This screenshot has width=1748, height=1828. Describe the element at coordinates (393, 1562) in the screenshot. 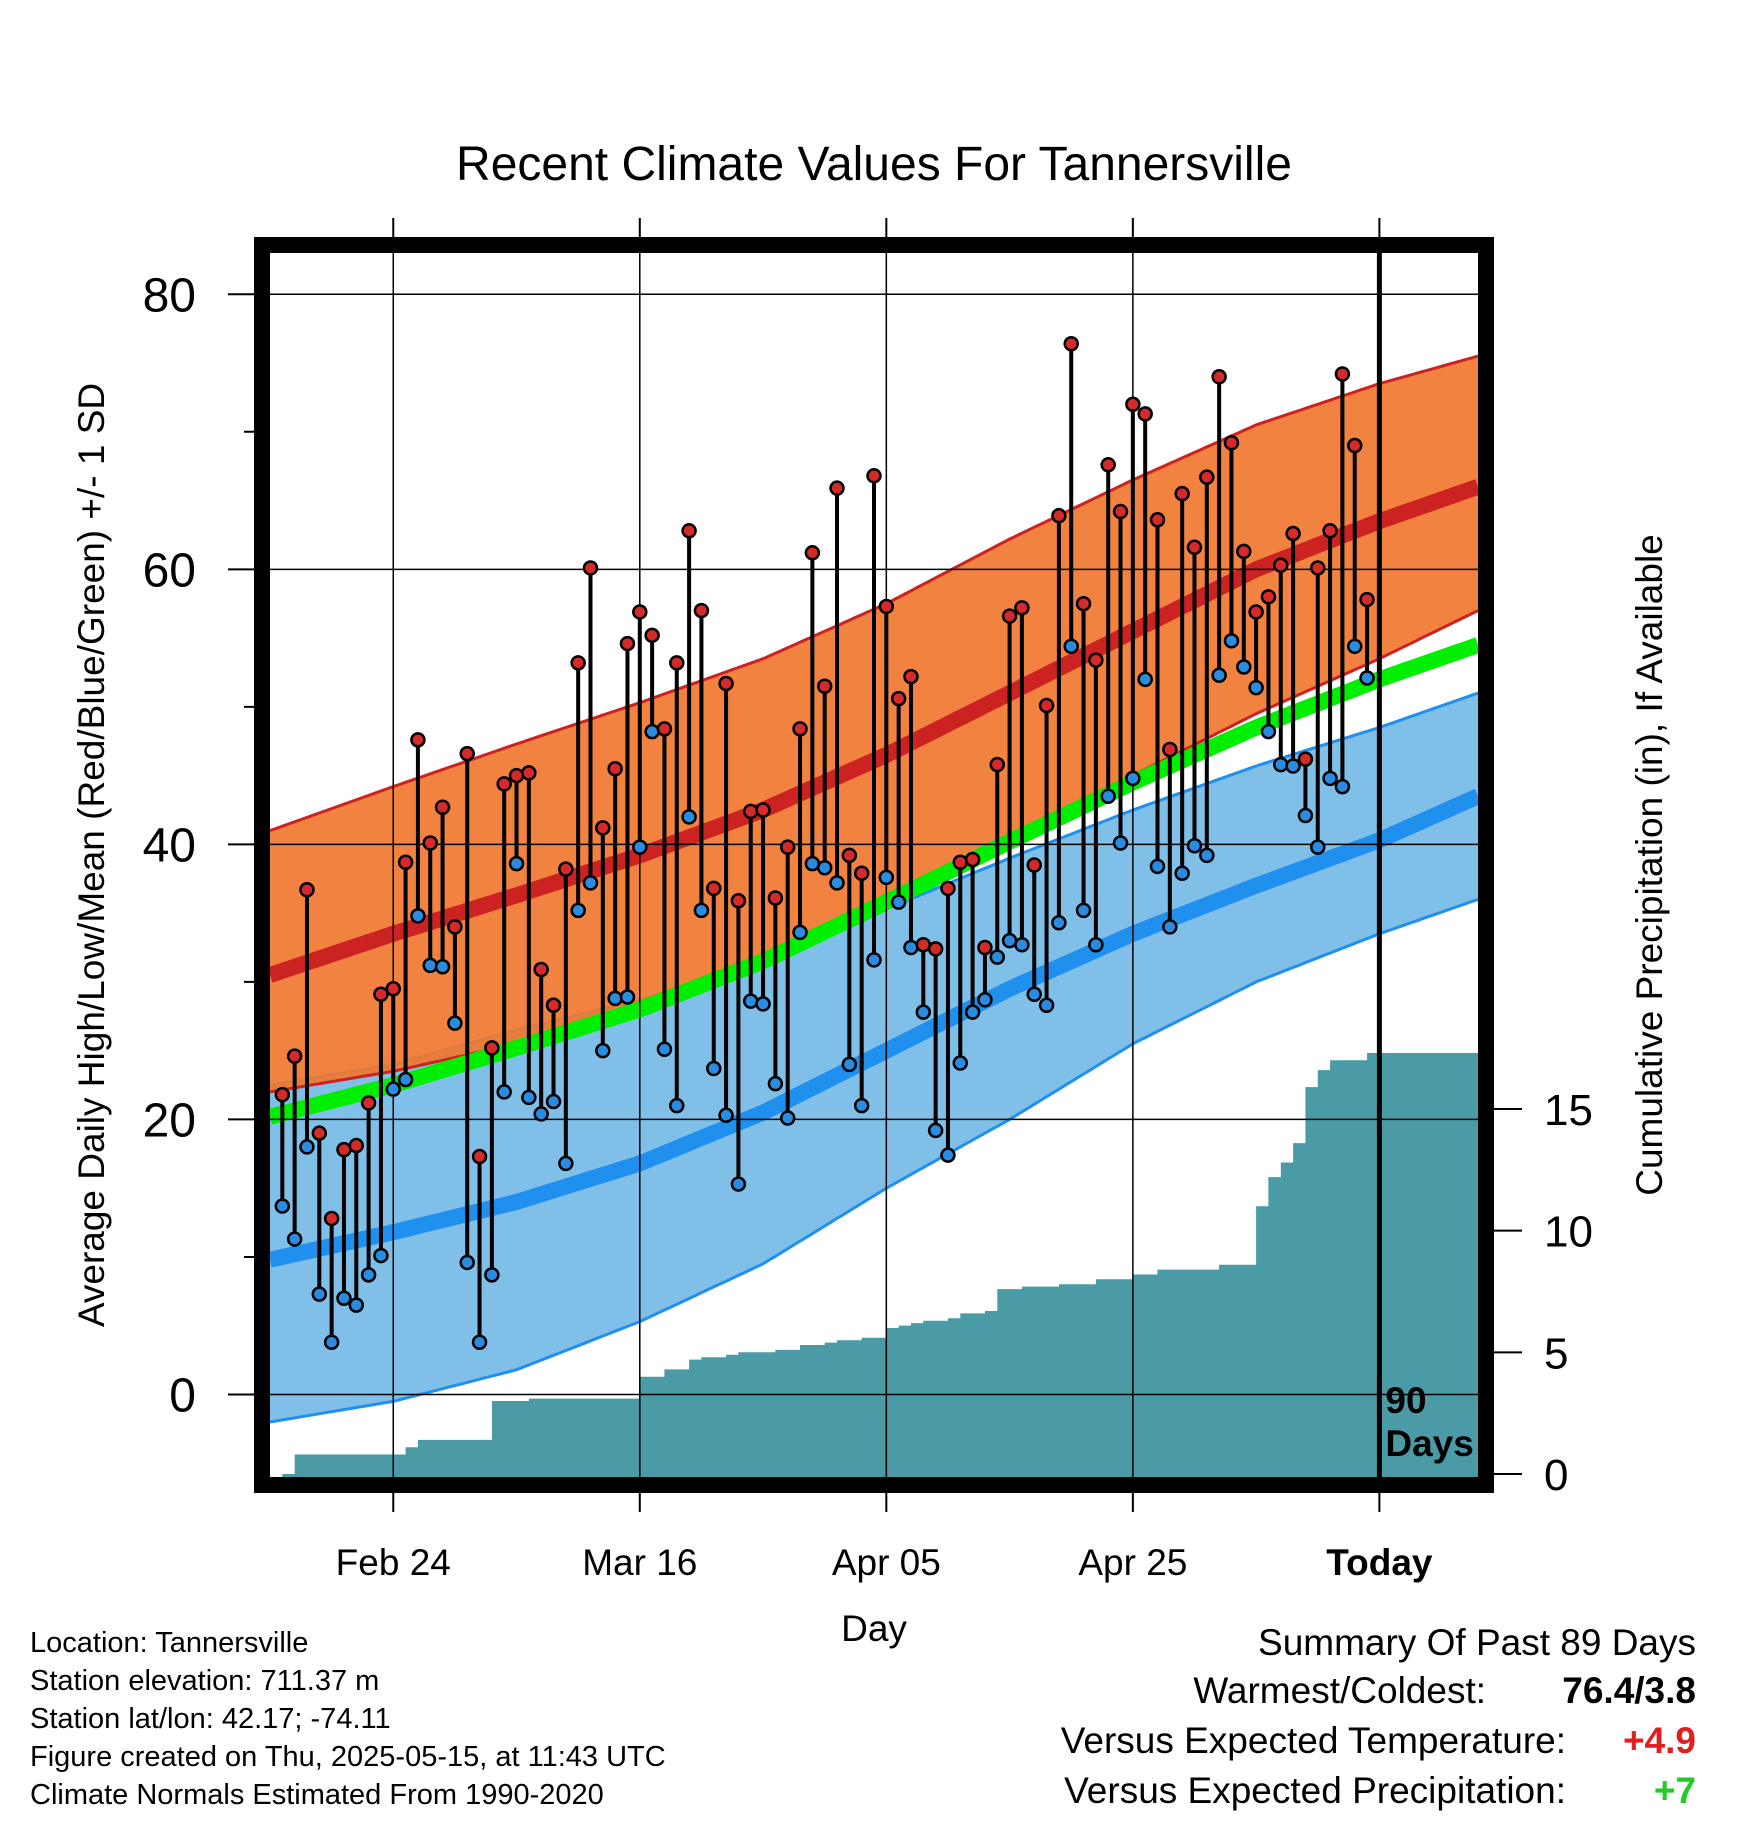

I see `x-tick-label: Feb 24` at that location.